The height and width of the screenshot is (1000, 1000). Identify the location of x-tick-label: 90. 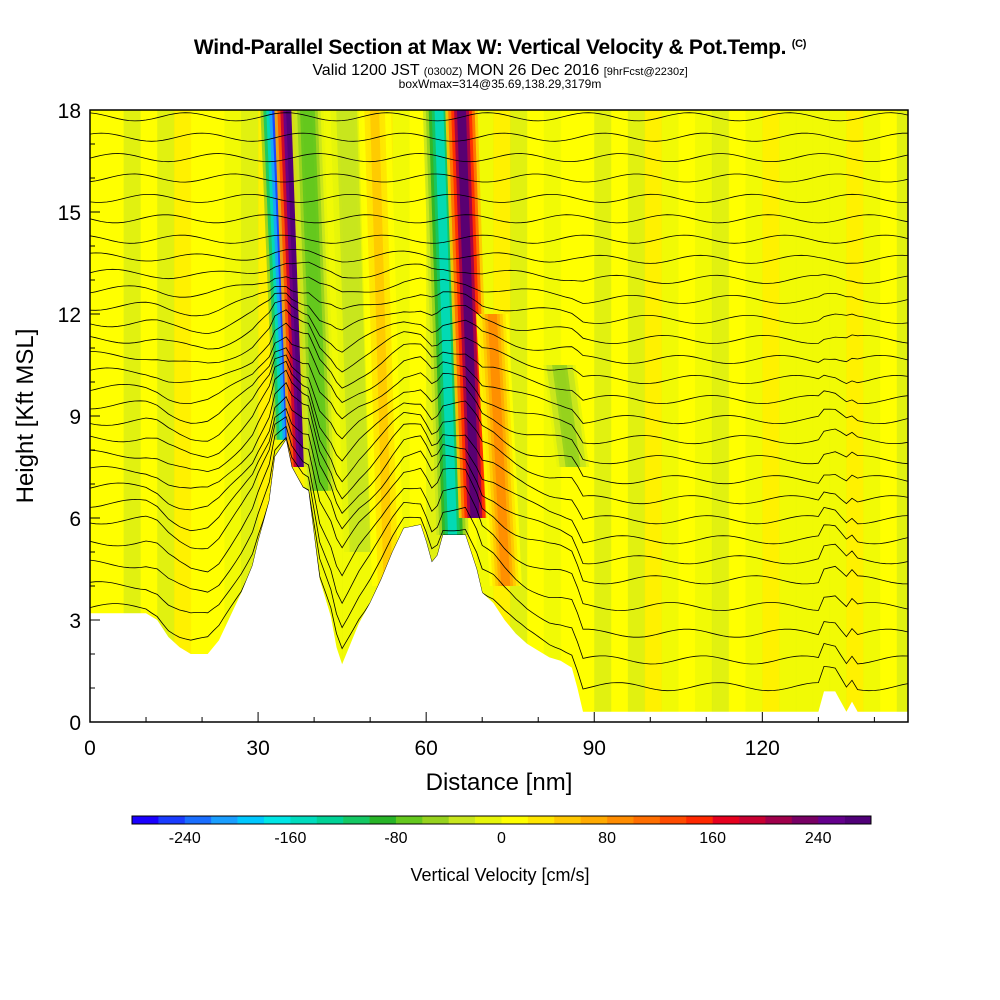
(594, 748).